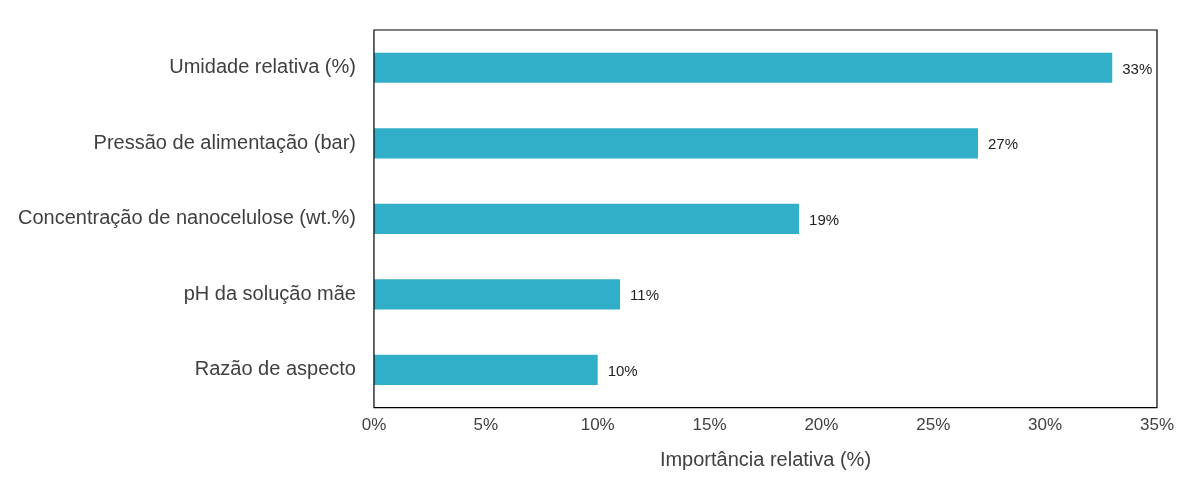 This screenshot has height=480, width=1182. Describe the element at coordinates (374, 425) in the screenshot. I see `x-tick-label: 0%` at that location.